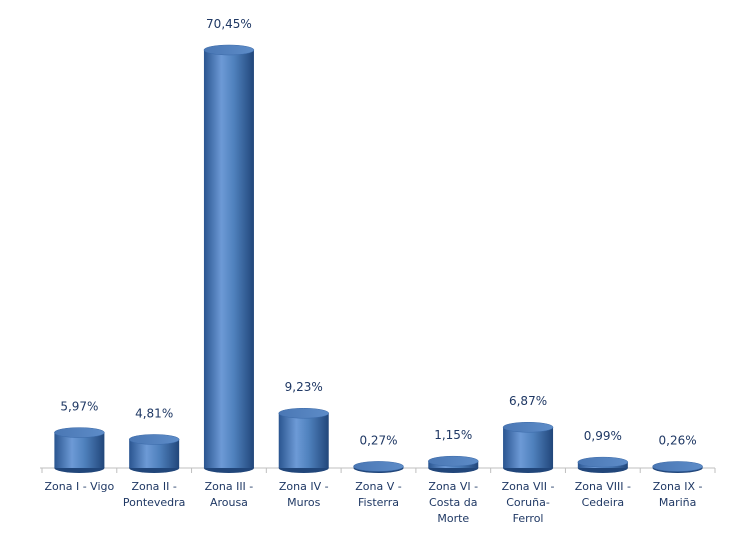  I want to click on value-label: 9,23%, so click(304, 387).